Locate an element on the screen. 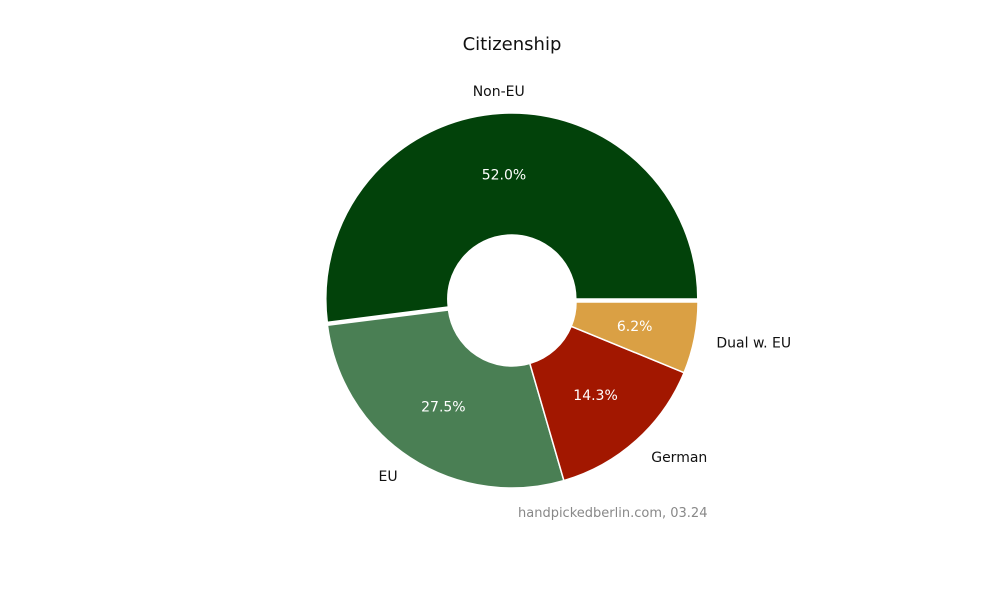  slice-percent-label: 6.2% is located at coordinates (635, 327).